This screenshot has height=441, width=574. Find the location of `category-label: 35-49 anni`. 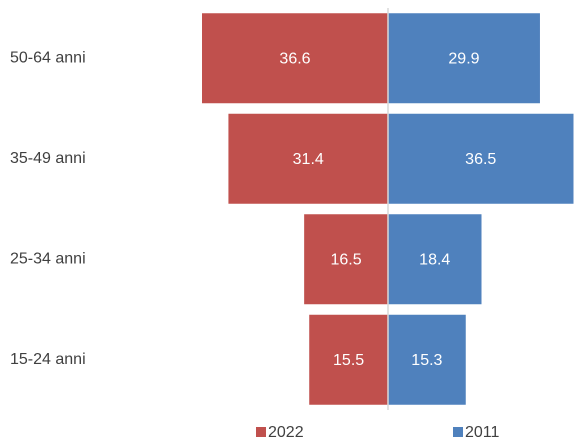

category-label: 35-49 anni is located at coordinates (48, 158).